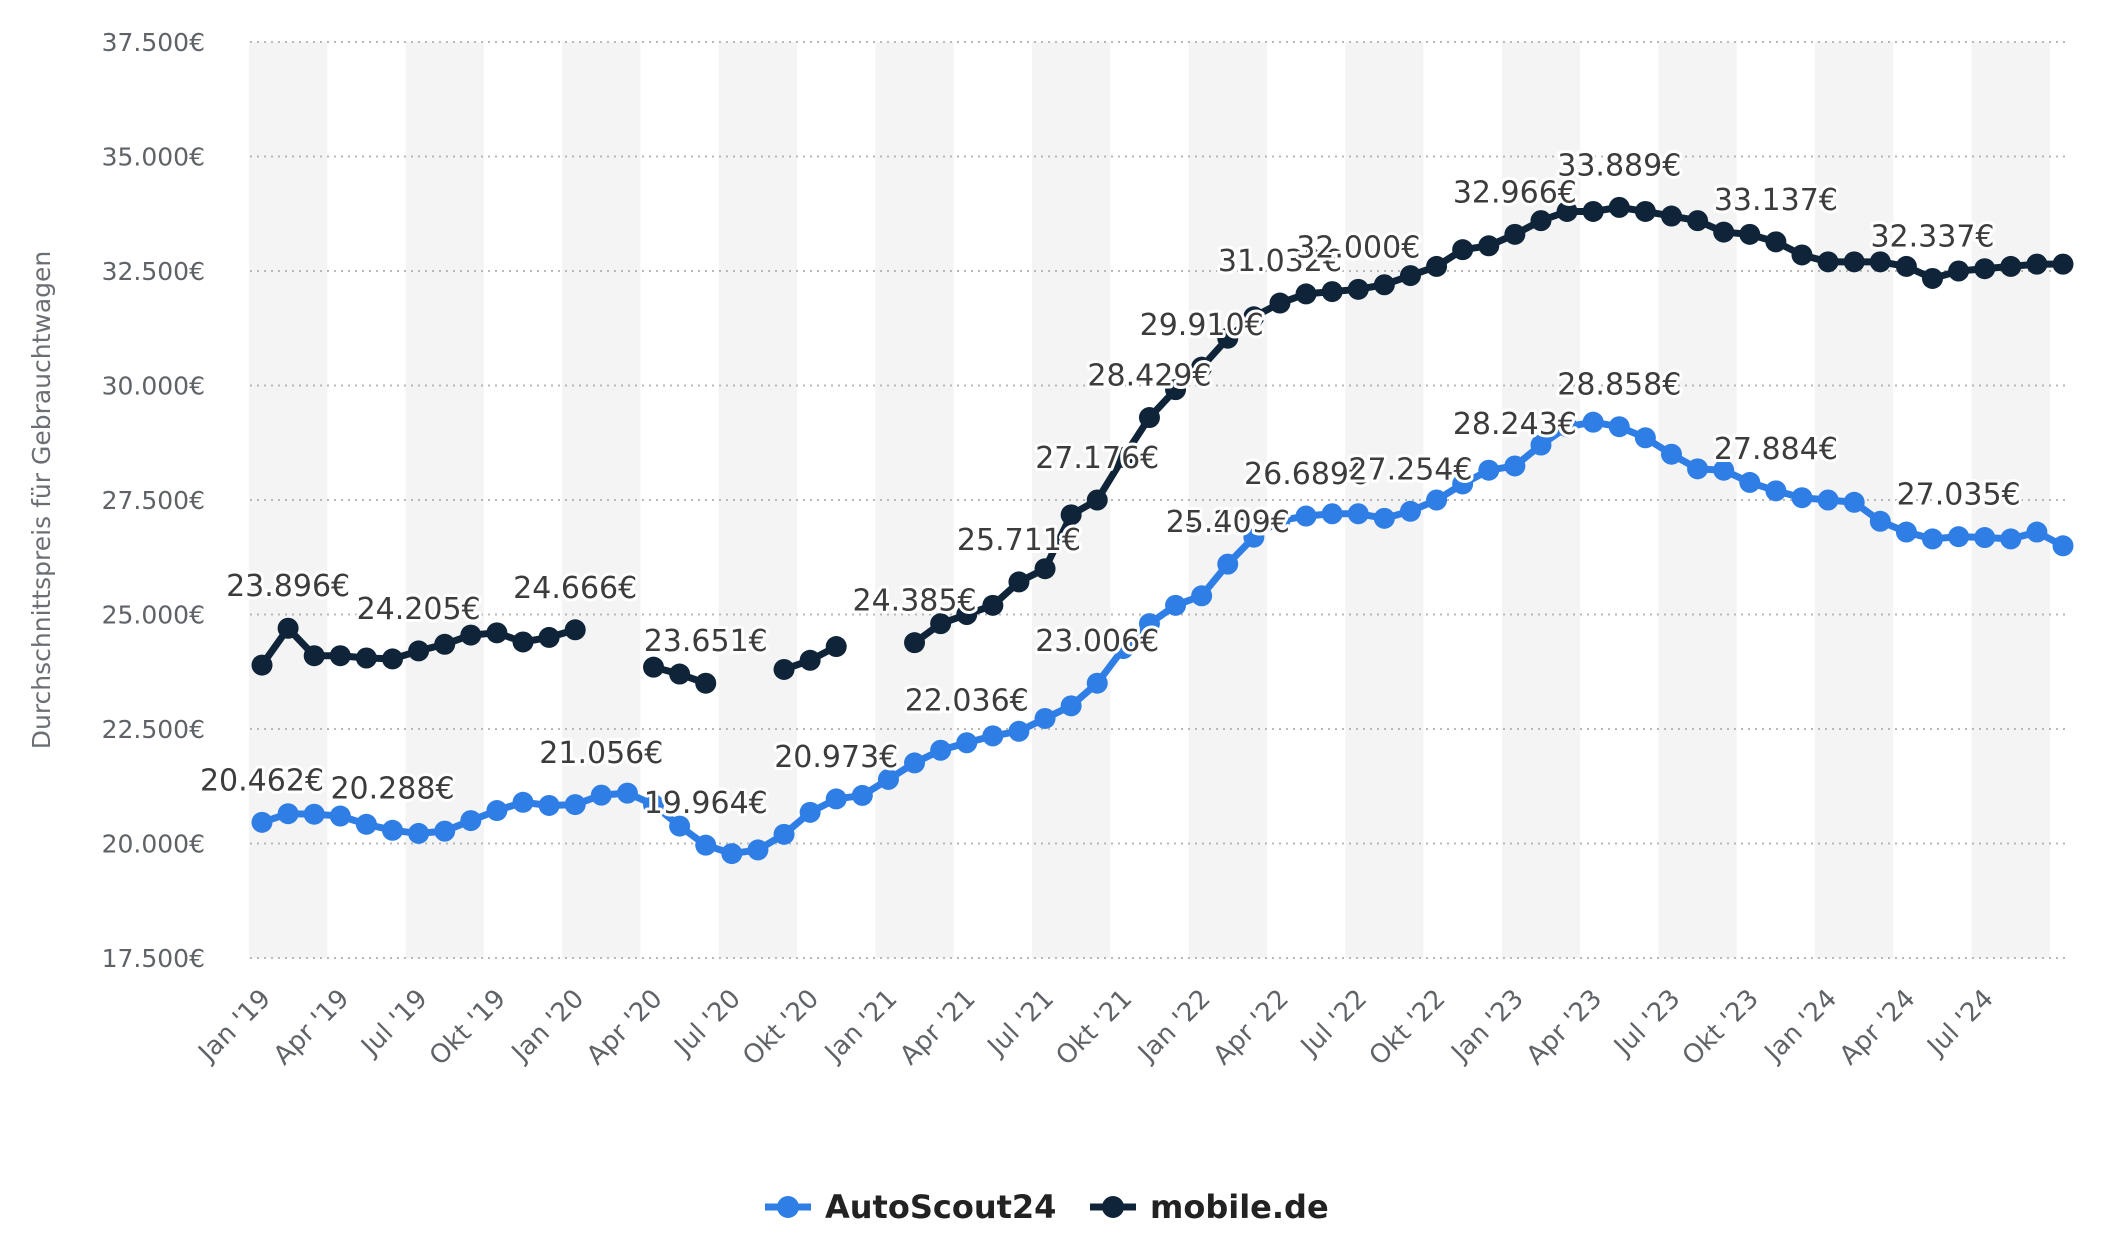 The height and width of the screenshot is (1240, 2106). What do you see at coordinates (706, 641) in the screenshot?
I see `data-label: 23.651€` at bounding box center [706, 641].